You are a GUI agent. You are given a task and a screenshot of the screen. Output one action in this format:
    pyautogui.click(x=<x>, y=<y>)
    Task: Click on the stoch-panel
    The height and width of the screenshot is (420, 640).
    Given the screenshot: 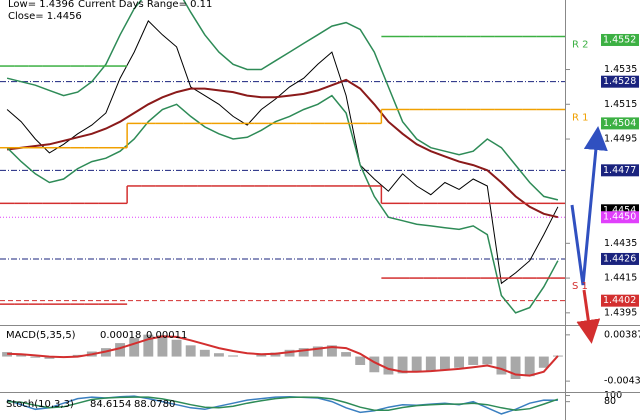 What is the action you would take?
    pyautogui.click(x=282, y=405)
    